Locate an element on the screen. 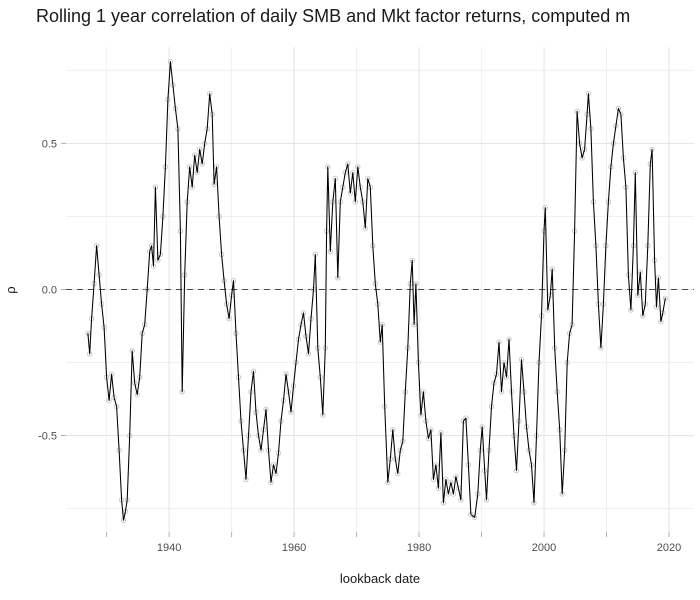  y-tick-label: -0.5 is located at coordinates (47, 437).